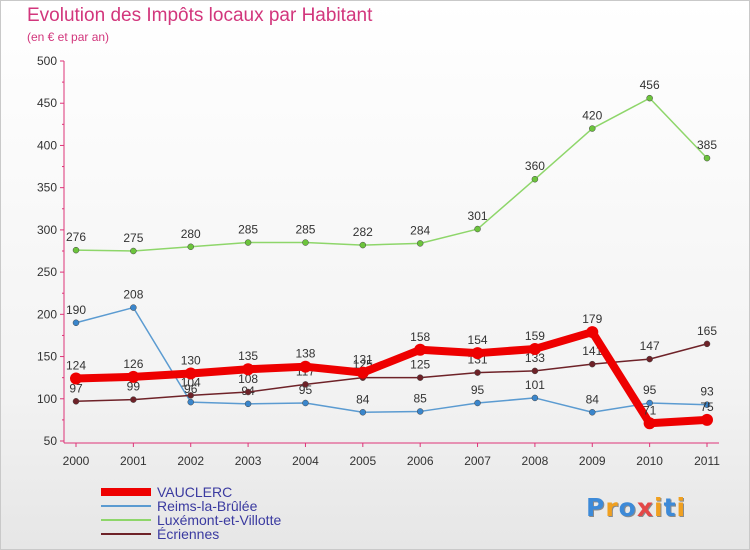 The image size is (750, 550). Describe the element at coordinates (47, 188) in the screenshot. I see `y-tick-label: 350` at that location.